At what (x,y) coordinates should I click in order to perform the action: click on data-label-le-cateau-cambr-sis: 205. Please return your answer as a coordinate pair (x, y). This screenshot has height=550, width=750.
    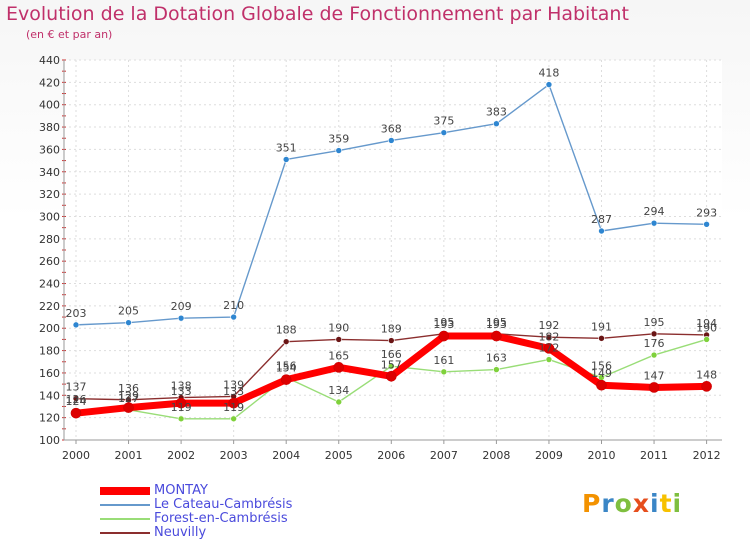
    Looking at the image, I should click on (128, 311).